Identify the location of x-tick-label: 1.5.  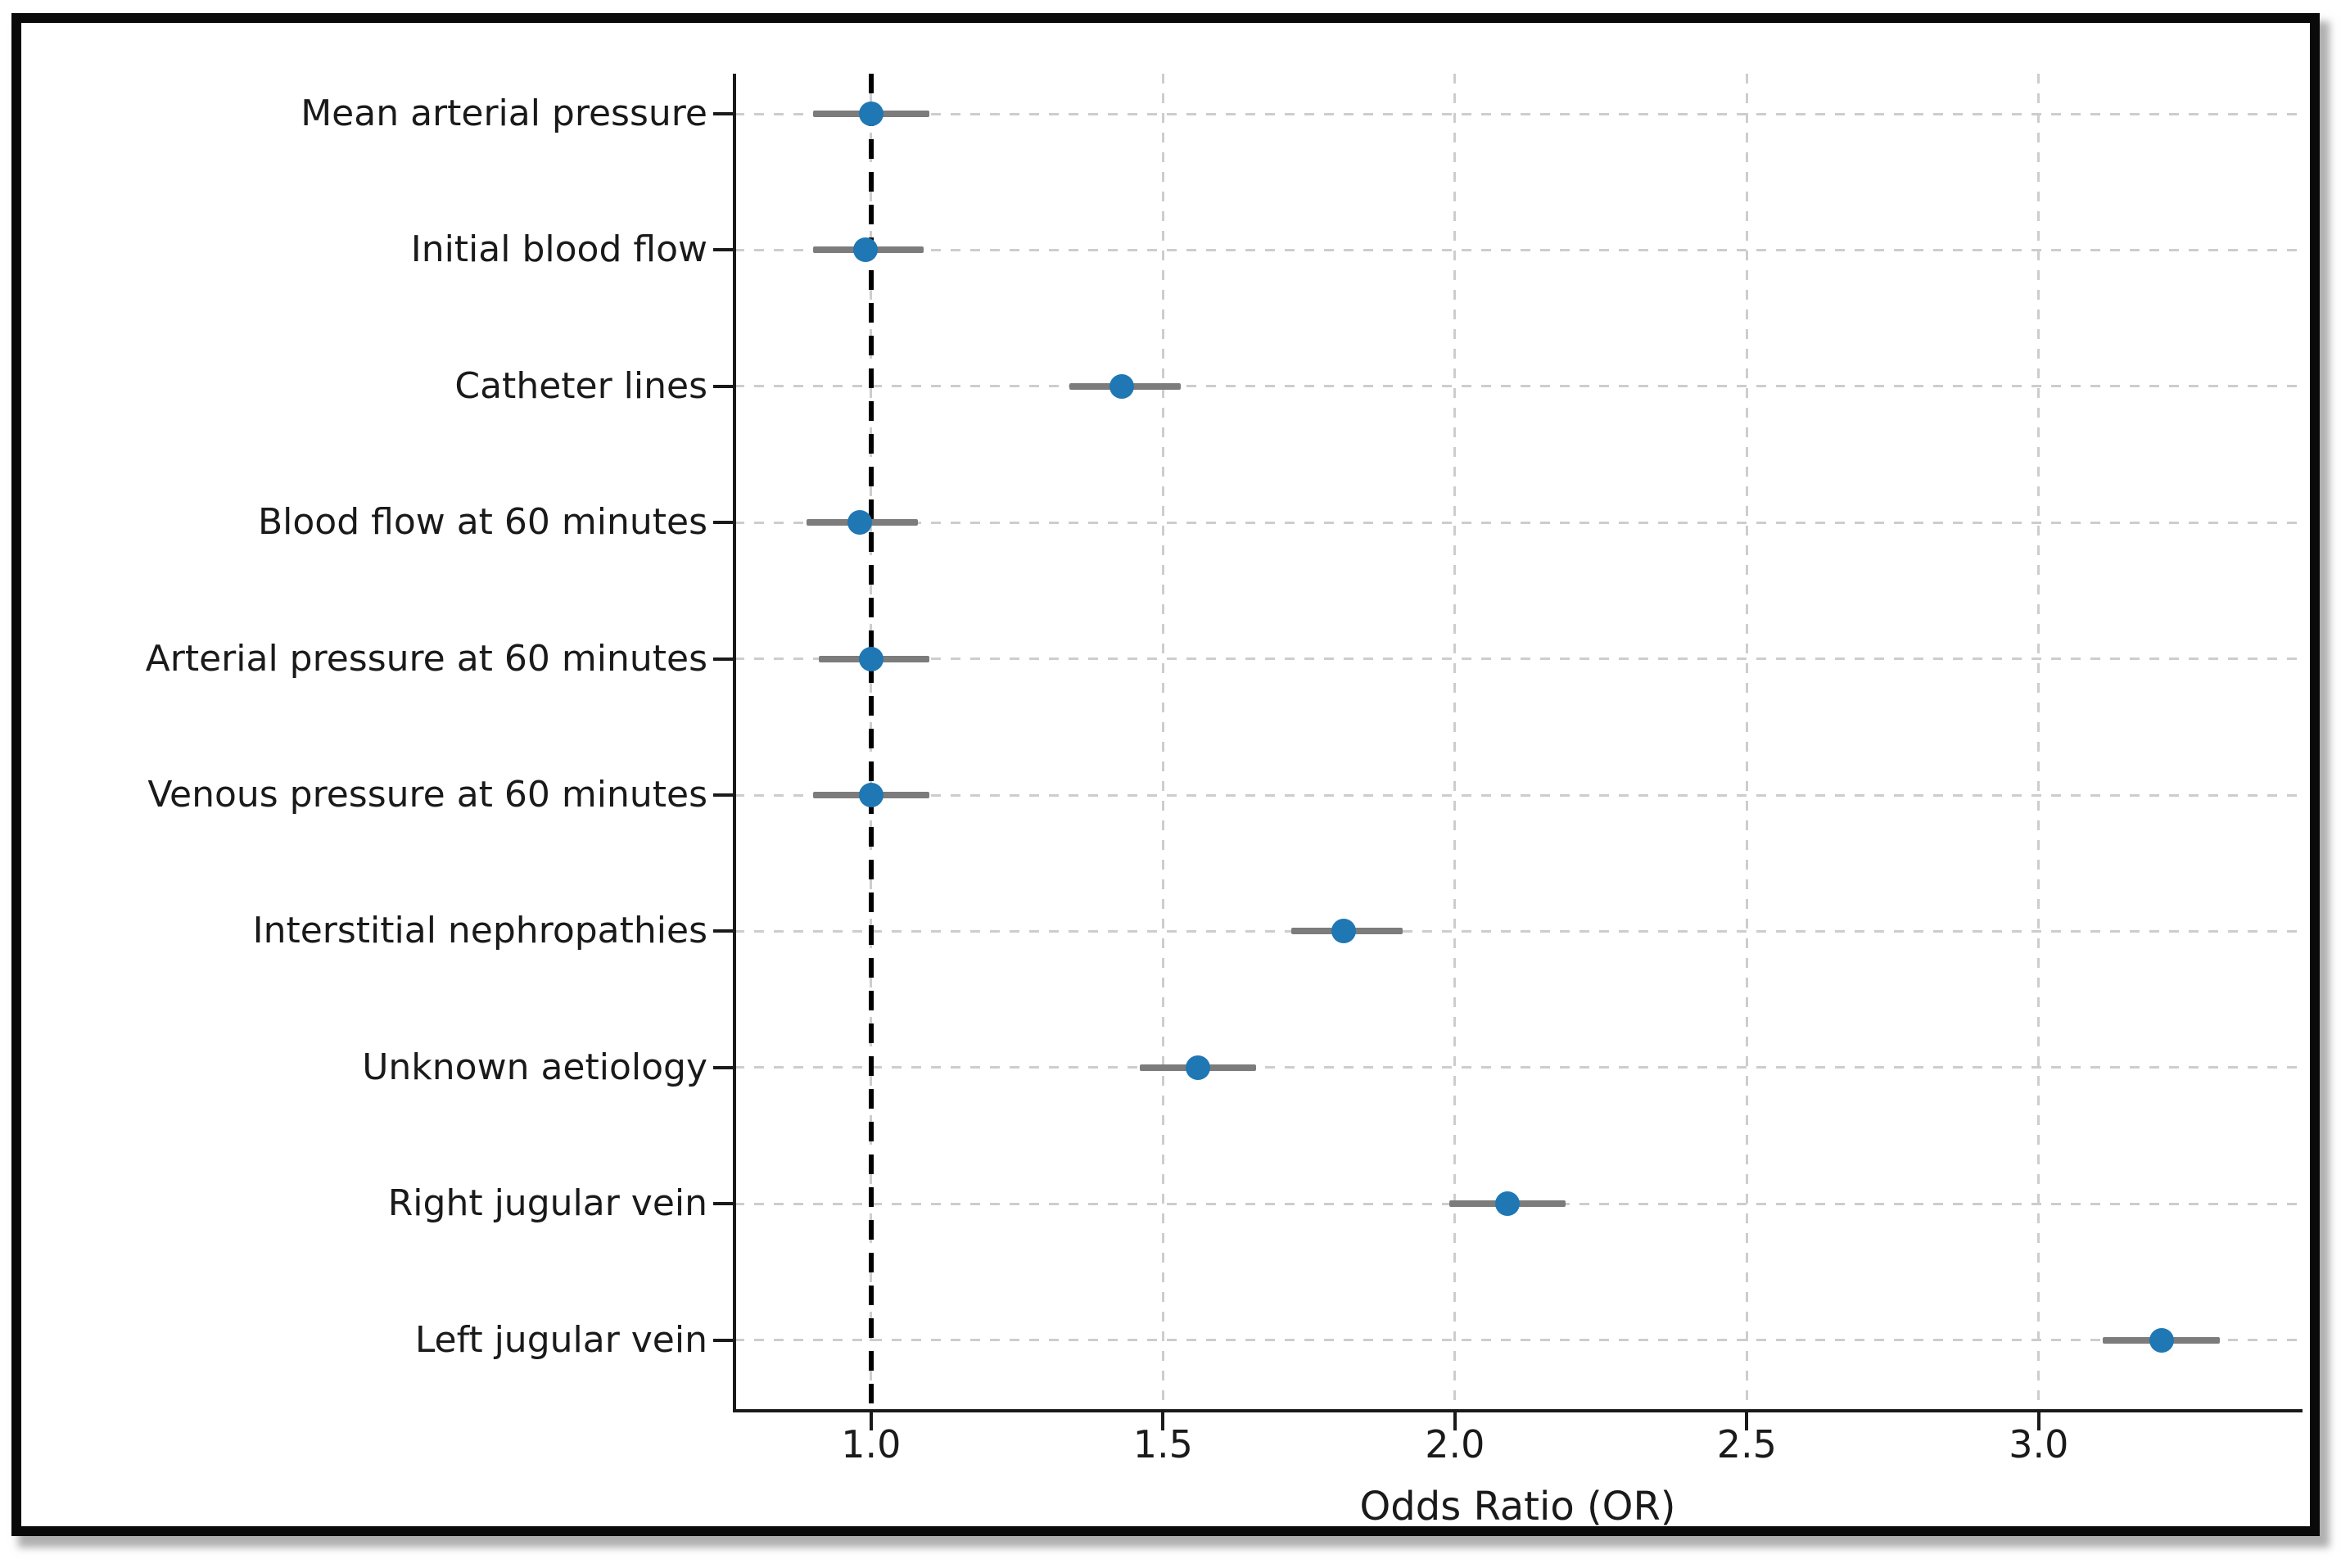
(1162, 1444).